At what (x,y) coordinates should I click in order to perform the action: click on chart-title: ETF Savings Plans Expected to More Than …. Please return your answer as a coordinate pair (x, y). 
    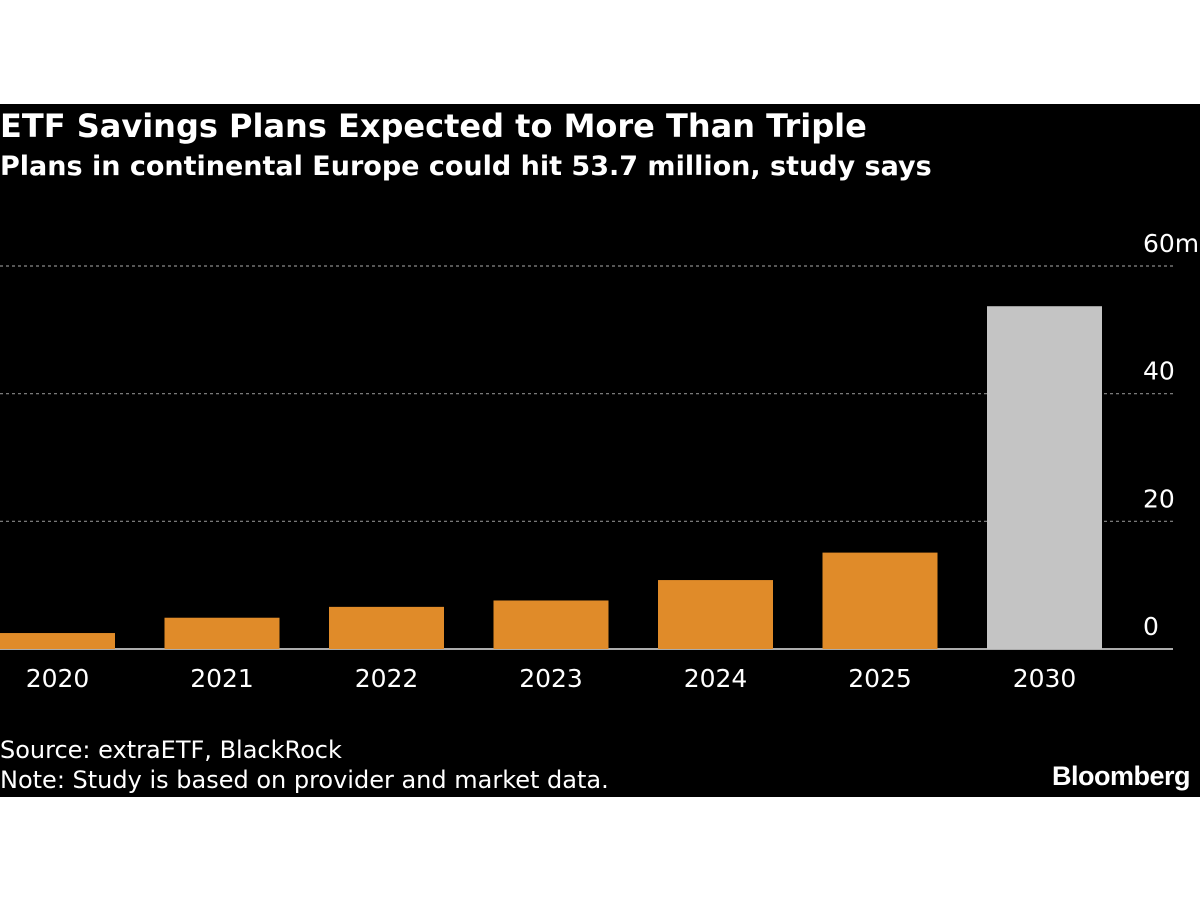
    Looking at the image, I should click on (433, 126).